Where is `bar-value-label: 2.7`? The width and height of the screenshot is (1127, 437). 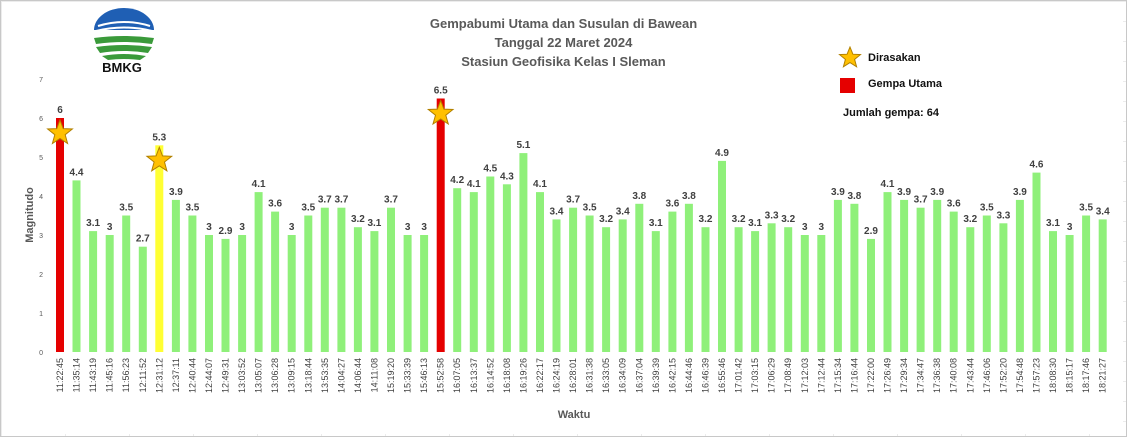
bar-value-label: 2.7 is located at coordinates (143, 239).